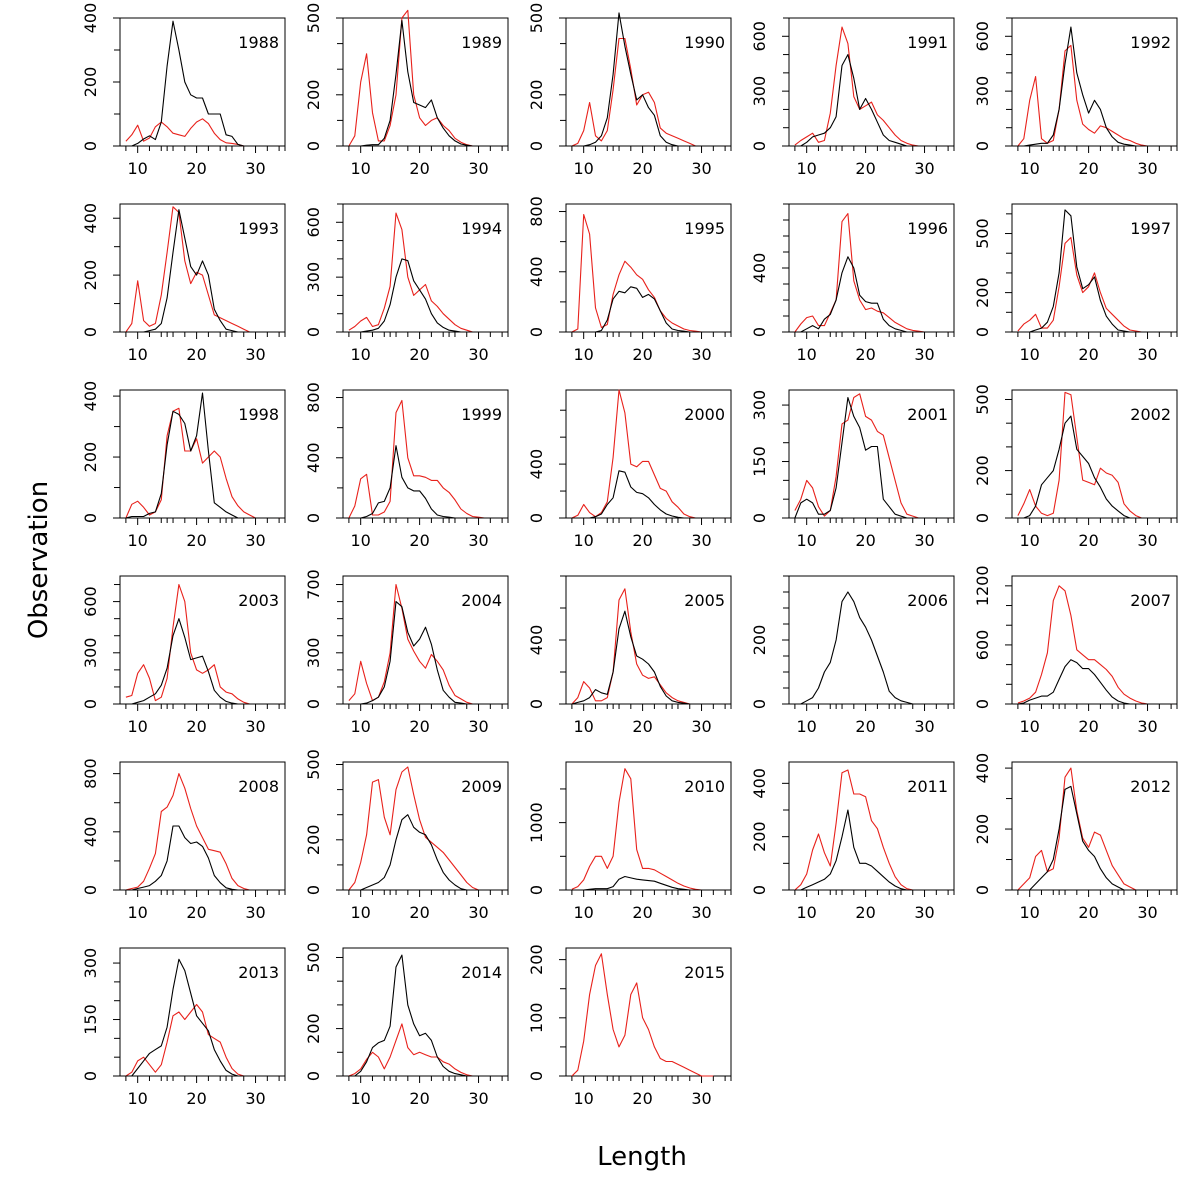  What do you see at coordinates (183, 90) in the screenshot?
I see `panel-1988: 10 20 30 0 200 400 1988` at bounding box center [183, 90].